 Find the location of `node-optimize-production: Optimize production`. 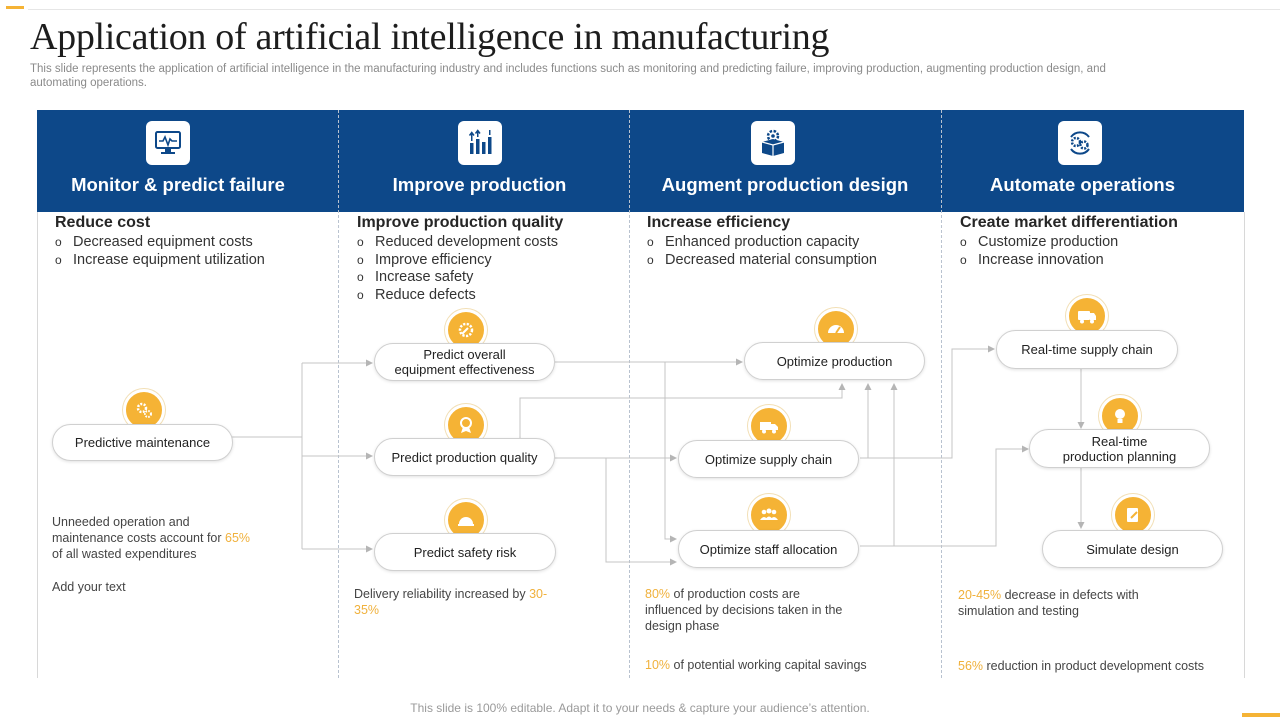

node-optimize-production: Optimize production is located at coordinates (834, 361).